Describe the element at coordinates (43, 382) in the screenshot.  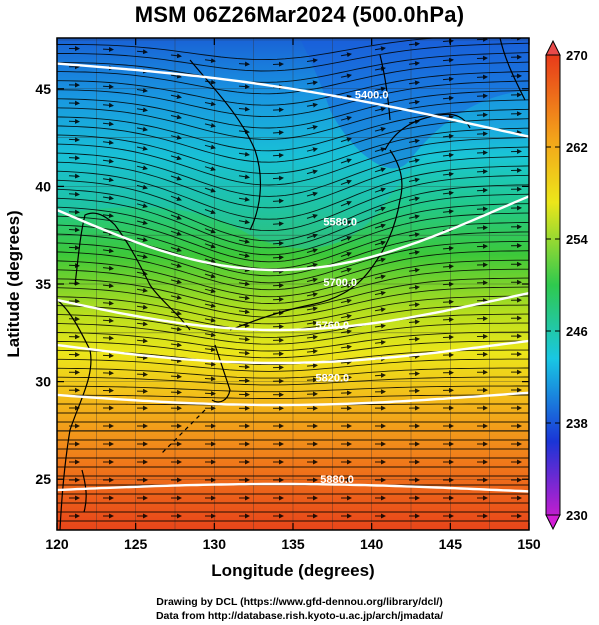
I see `y-tick-label: 30` at that location.